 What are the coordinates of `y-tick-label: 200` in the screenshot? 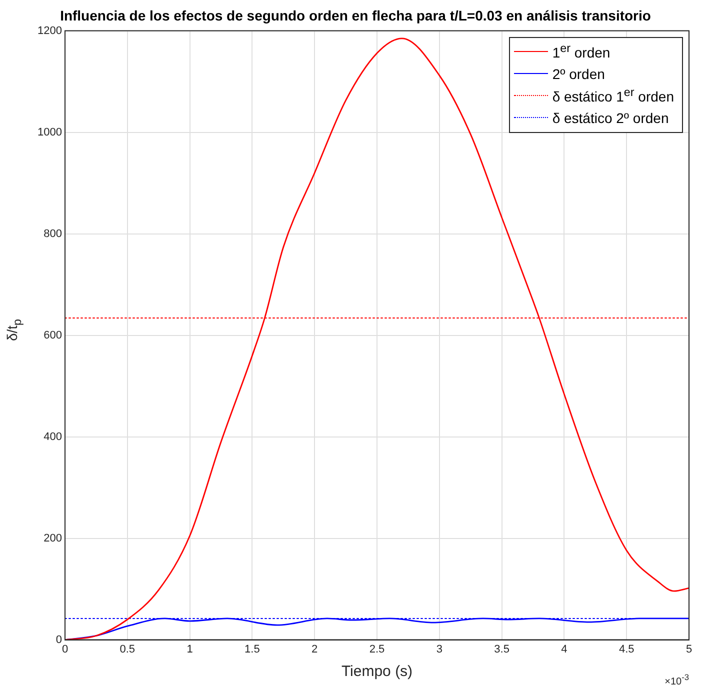 It's located at (53, 538).